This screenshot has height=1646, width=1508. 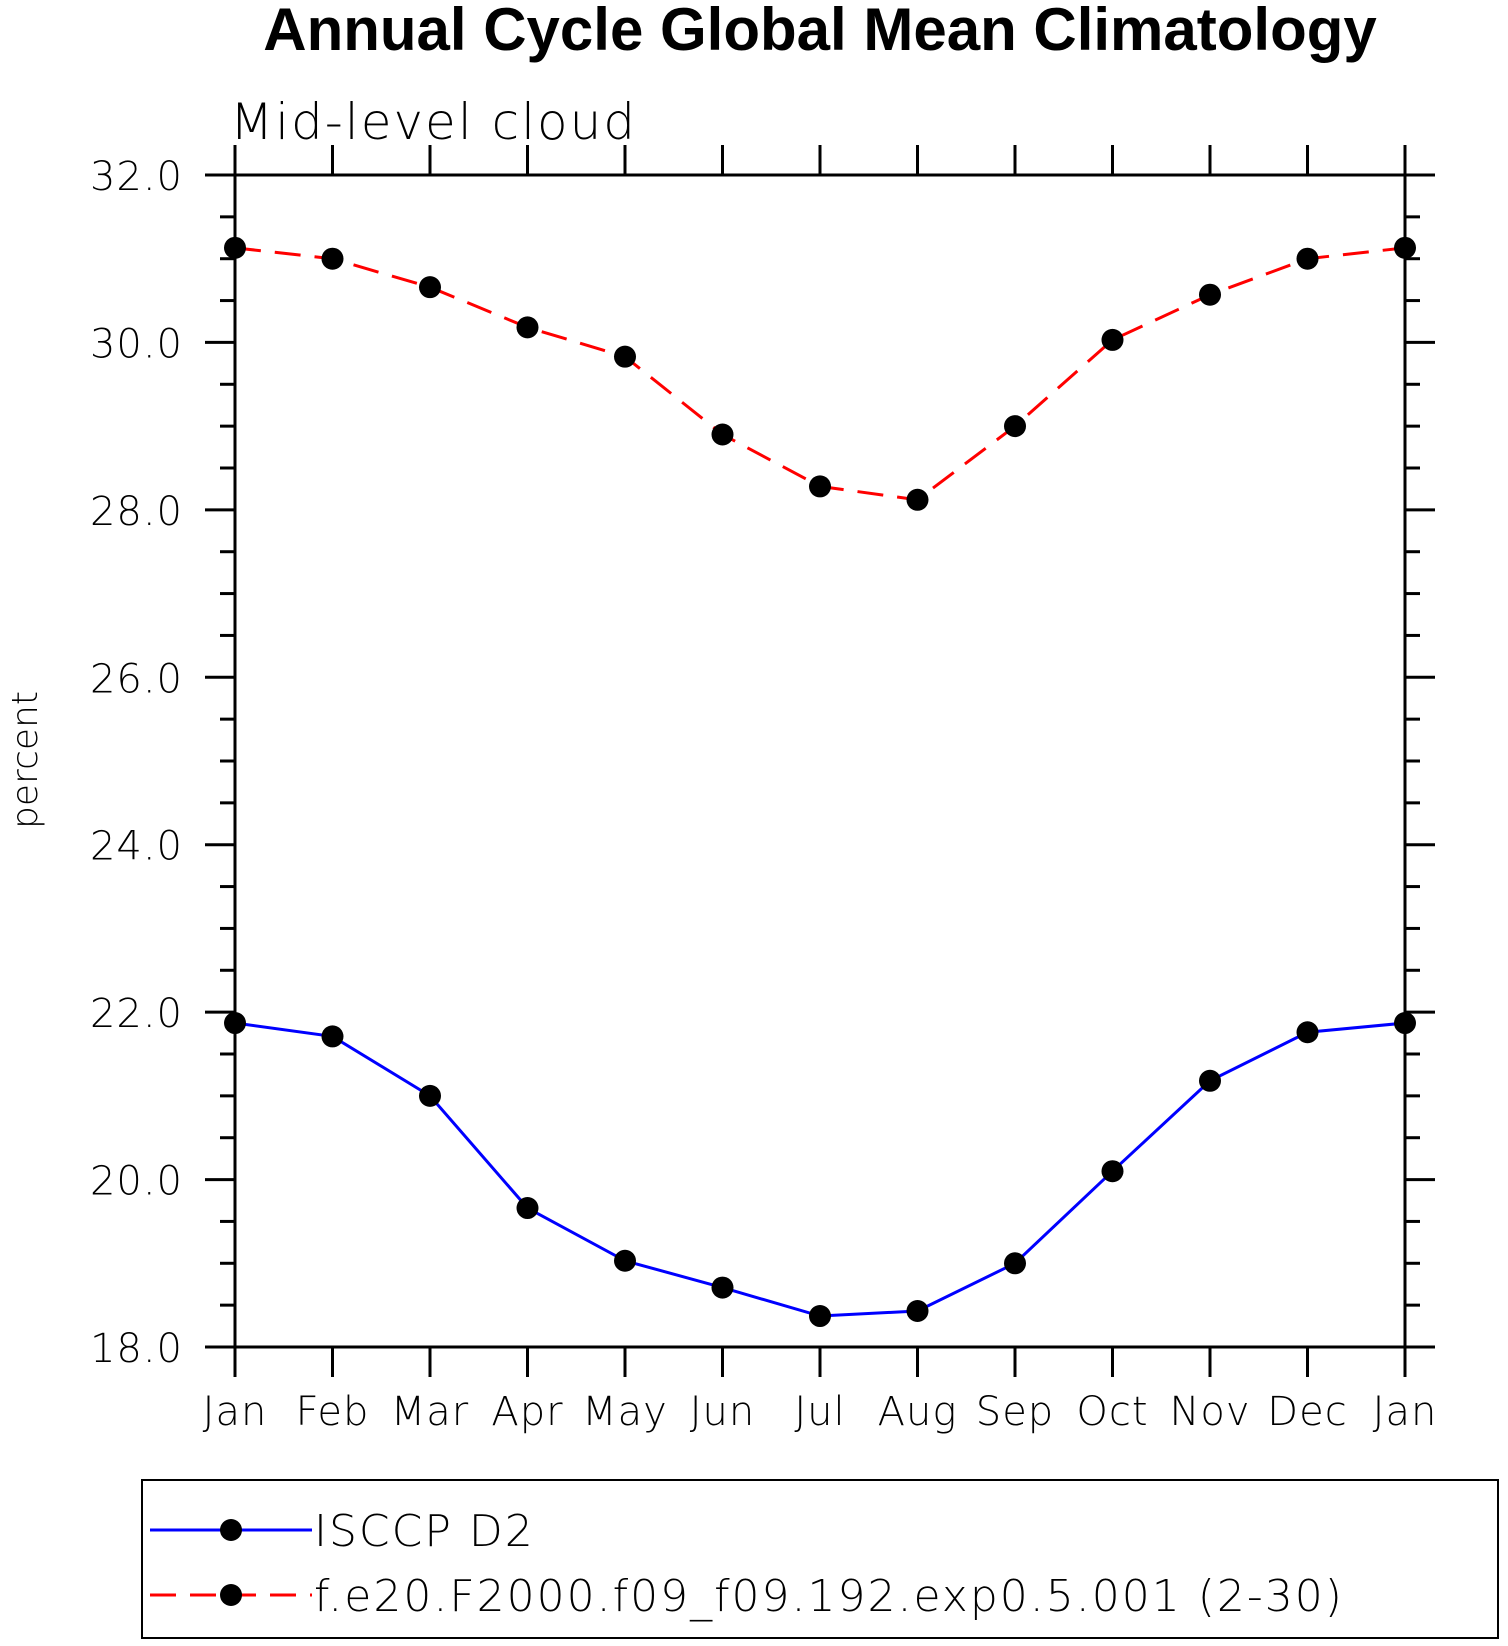 I want to click on y-tick-label: 18.0, so click(x=136, y=1349).